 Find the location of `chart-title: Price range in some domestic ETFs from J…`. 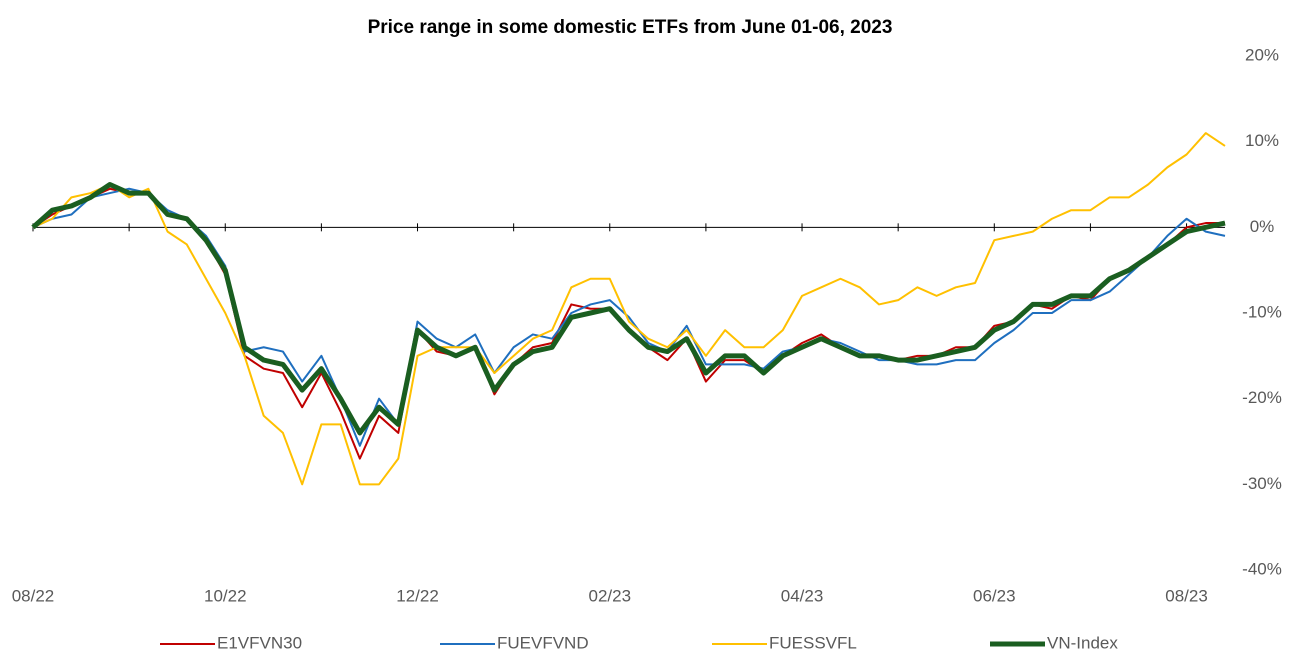

chart-title: Price range in some domestic ETFs from J… is located at coordinates (630, 27).